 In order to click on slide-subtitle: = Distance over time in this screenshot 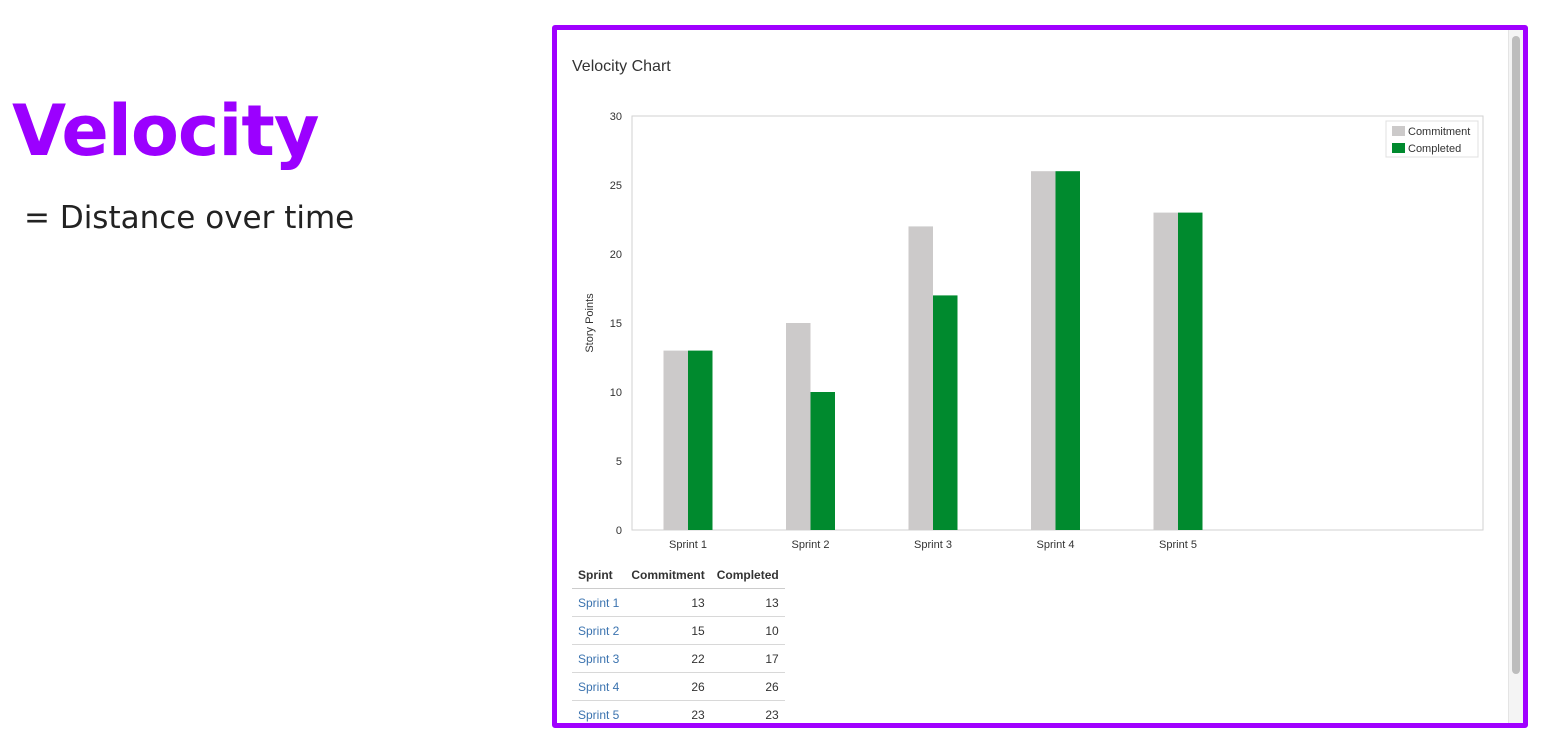, I will do `click(189, 218)`.